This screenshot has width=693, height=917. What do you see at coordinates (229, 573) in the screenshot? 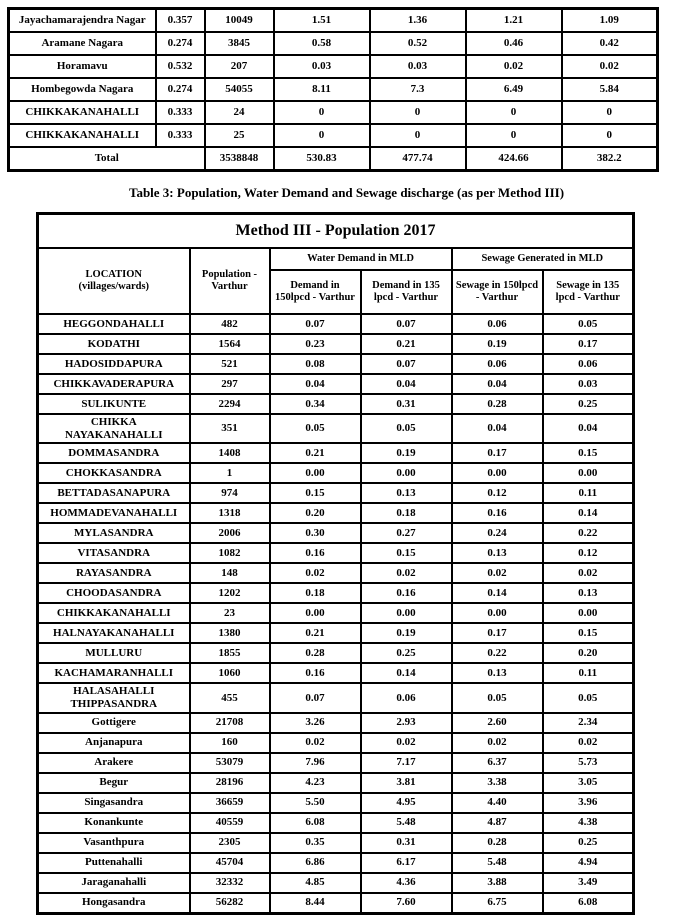
I see `population-cell: 148` at bounding box center [229, 573].